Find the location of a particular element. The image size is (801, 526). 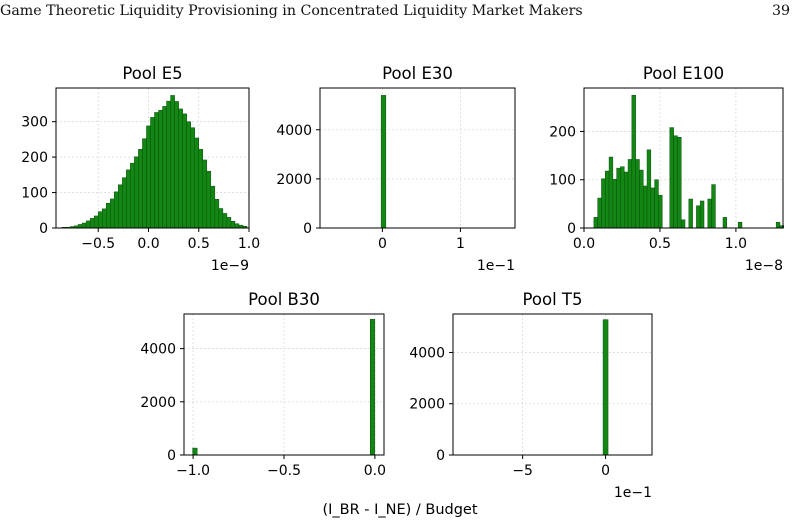

x-tick-label: 0.5 is located at coordinates (660, 244).